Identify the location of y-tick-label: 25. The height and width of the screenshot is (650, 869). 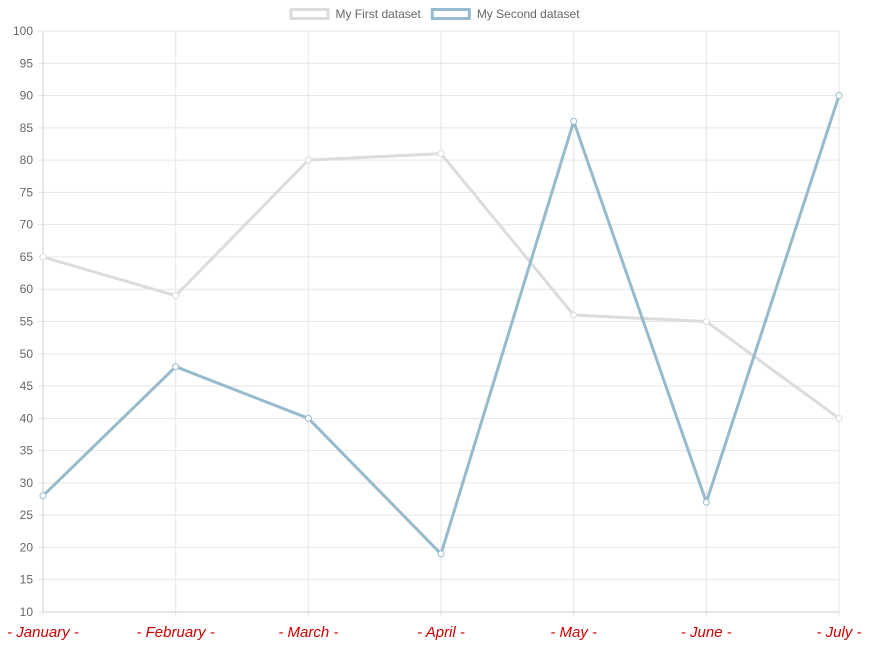
(27, 515).